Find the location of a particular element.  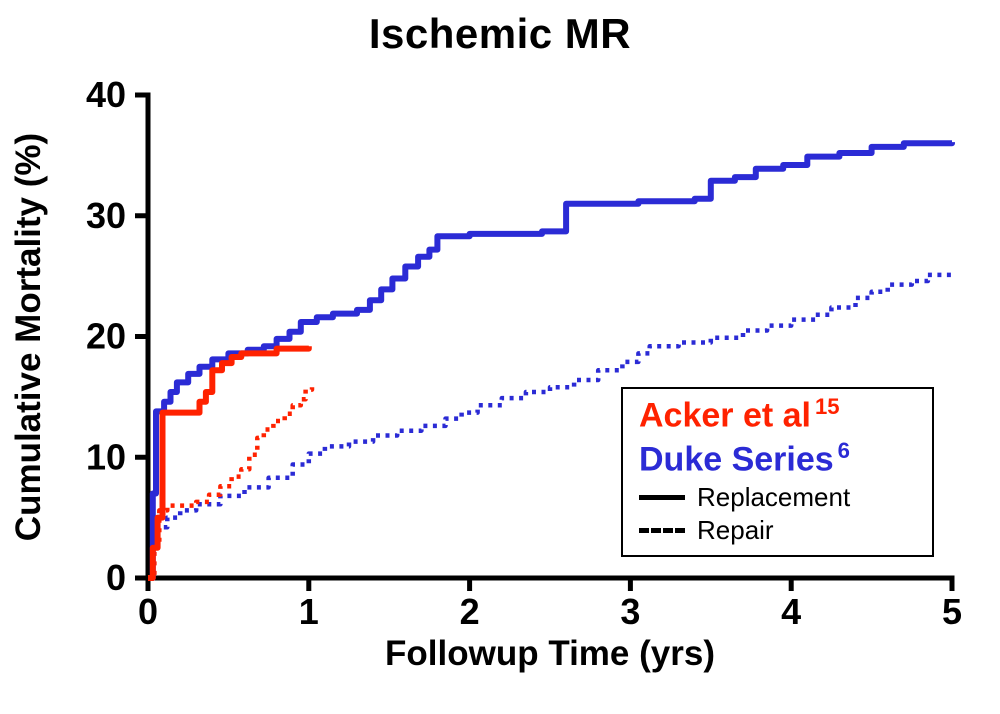

legend-duke-superscript: 6 is located at coordinates (843, 451).